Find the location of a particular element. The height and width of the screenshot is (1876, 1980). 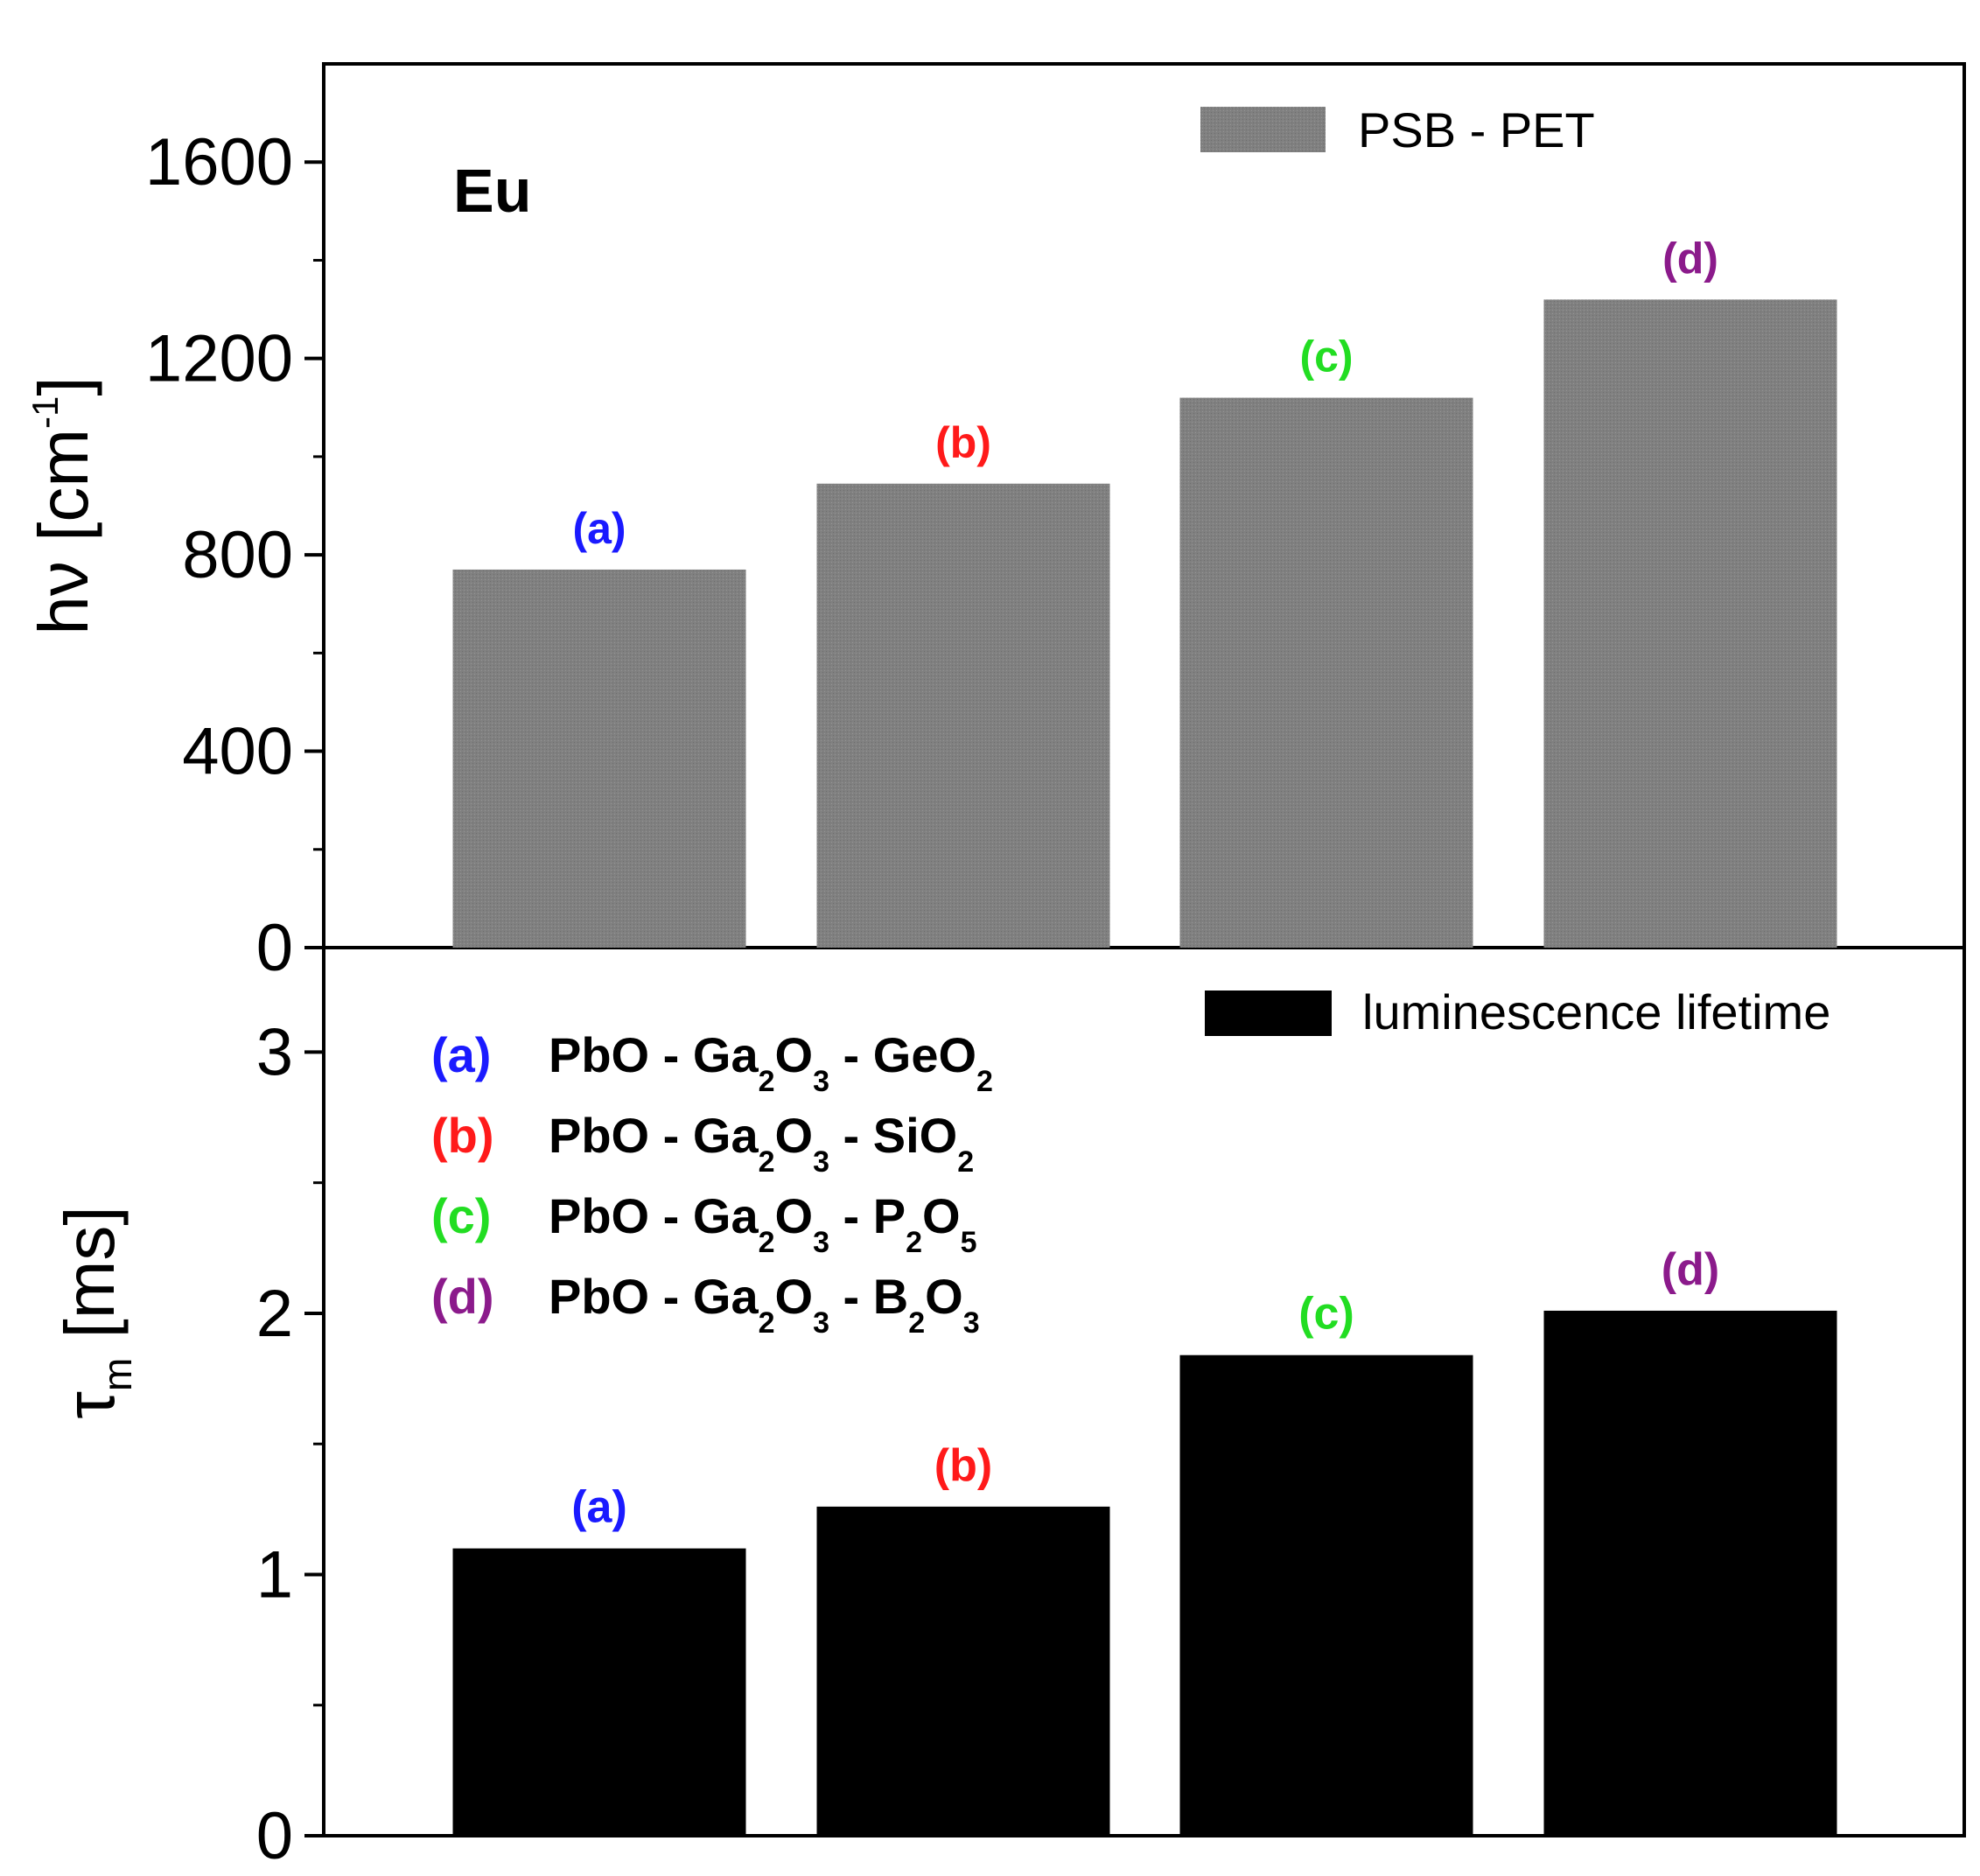

legend-psb-pet: PSB - PET is located at coordinates (1397, 130).